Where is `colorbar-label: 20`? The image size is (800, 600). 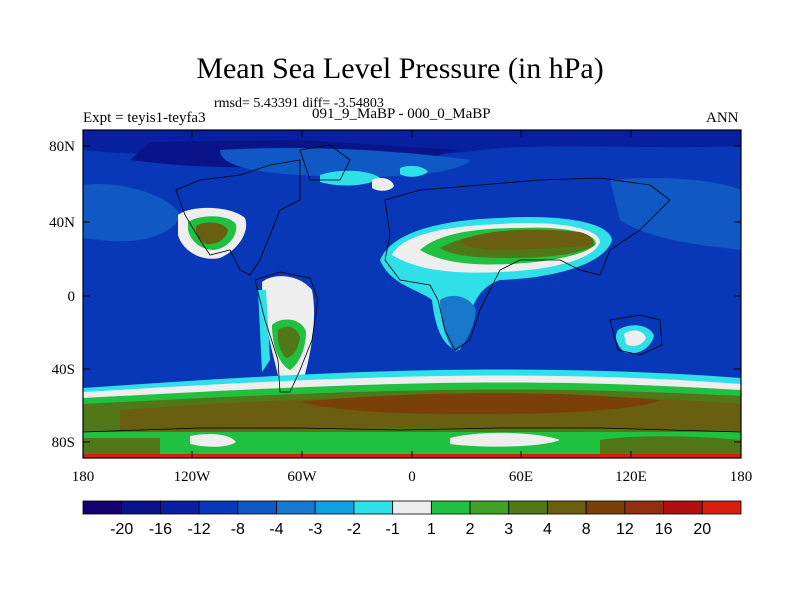
colorbar-label: 20 is located at coordinates (702, 529).